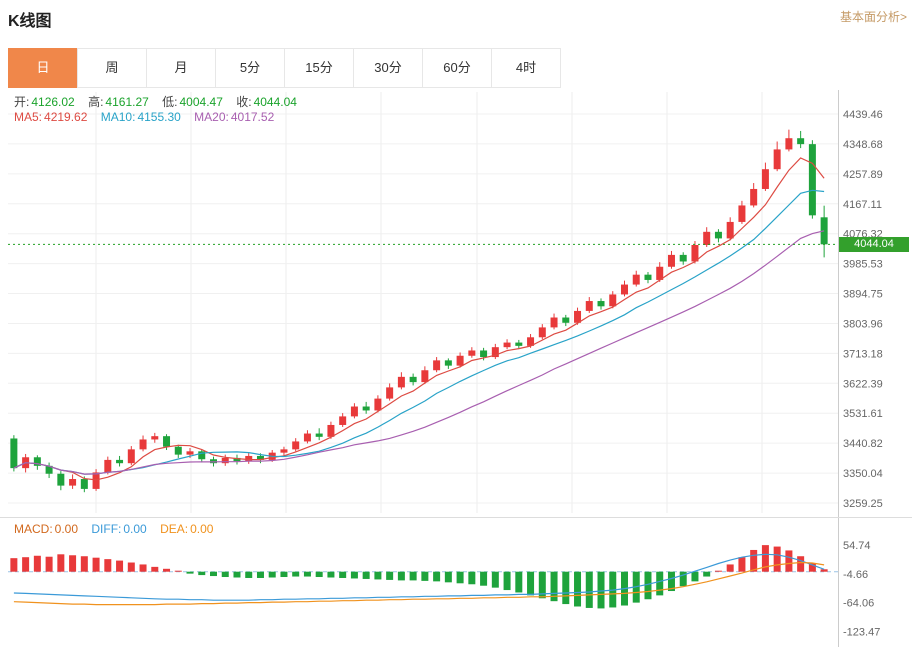  Describe the element at coordinates (127, 102) in the screenshot. I see `high-value: 4161.27` at that location.